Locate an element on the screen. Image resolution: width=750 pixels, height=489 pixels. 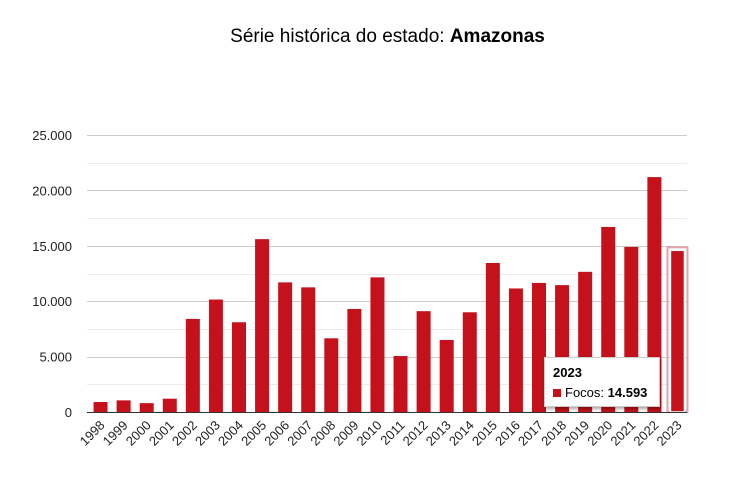
tooltip: 2023 Focos: 14.593 is located at coordinates (602, 382).